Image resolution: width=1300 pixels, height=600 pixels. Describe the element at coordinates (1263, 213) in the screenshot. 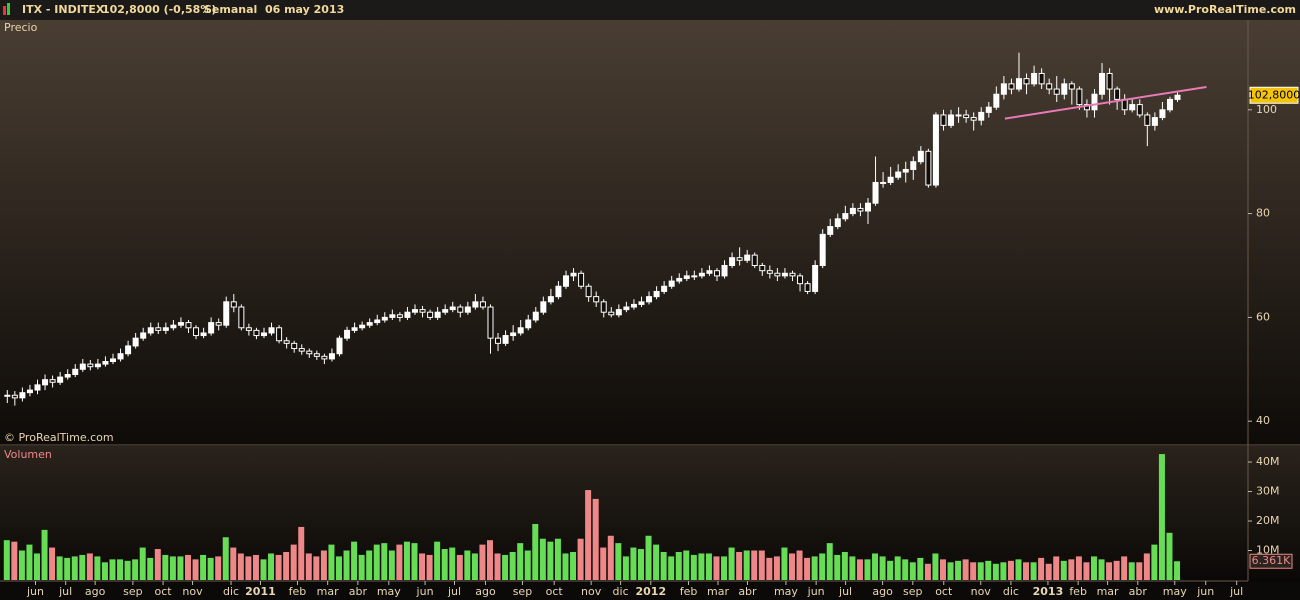

I see `y-tick-label: 80` at that location.